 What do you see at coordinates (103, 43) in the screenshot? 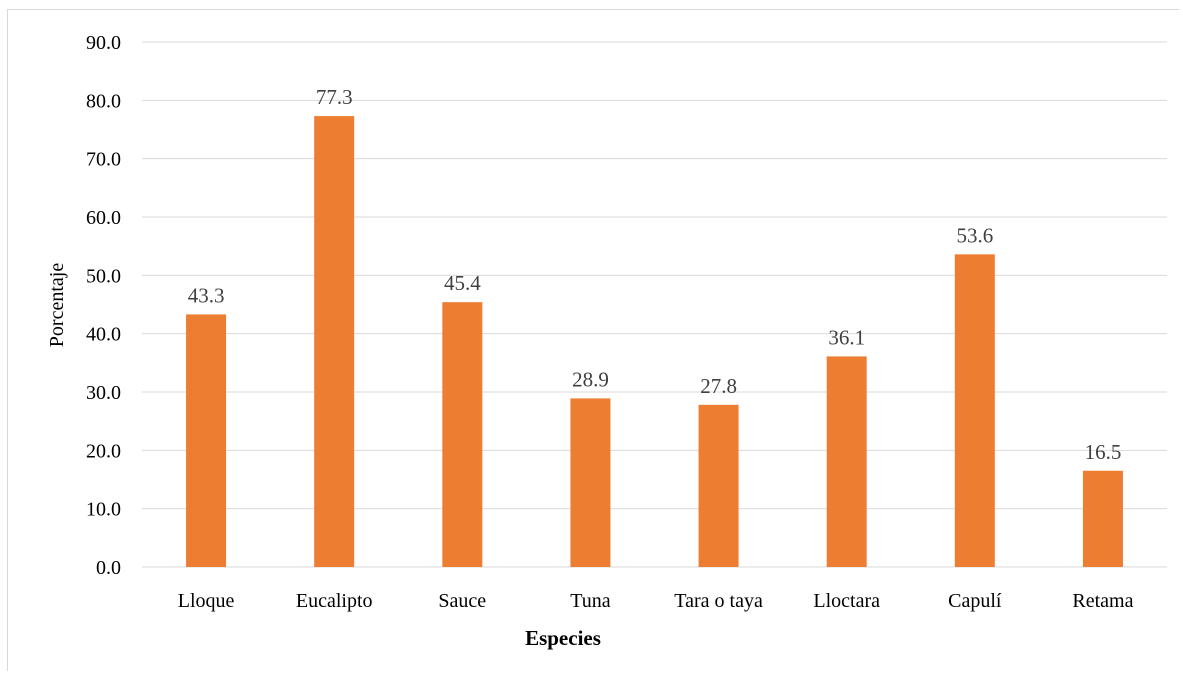
I see `y-tick-label: 90.0` at bounding box center [103, 43].